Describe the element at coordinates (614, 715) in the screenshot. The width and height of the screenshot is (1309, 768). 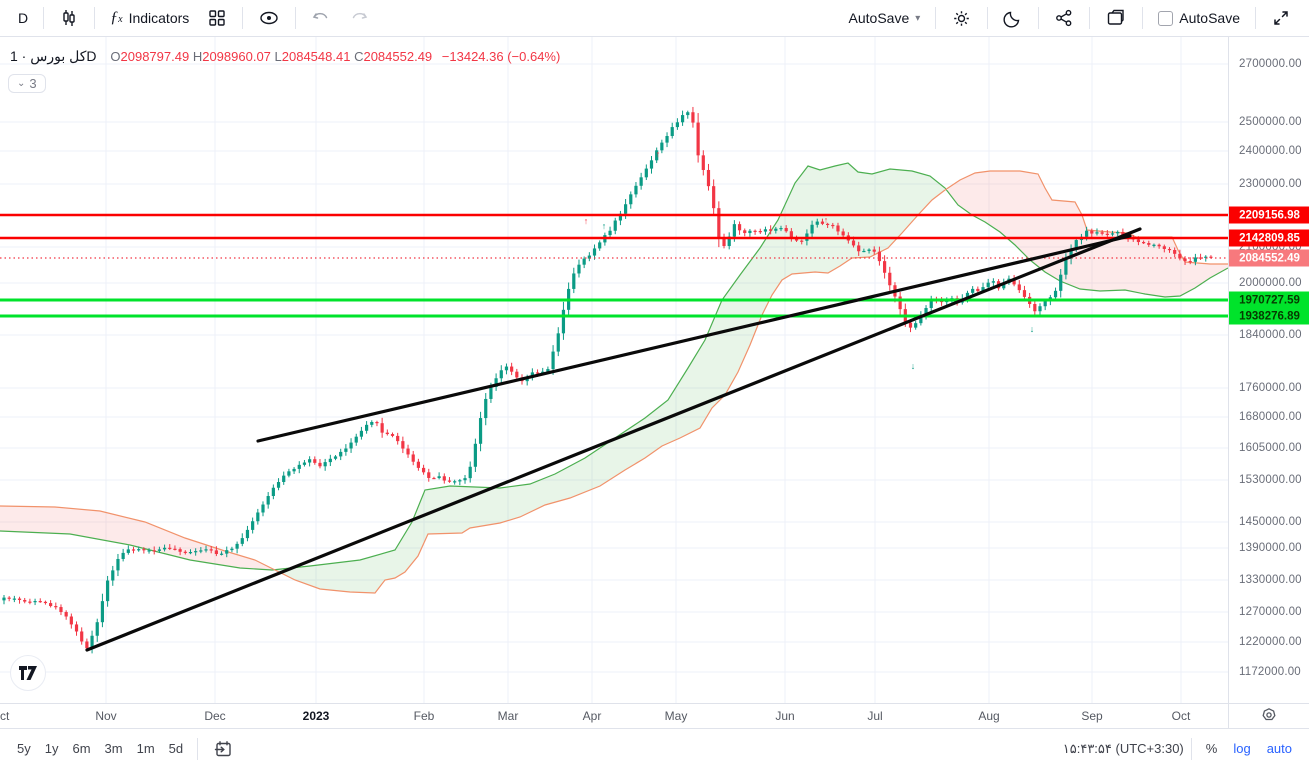
I see `time-axis: Oct Nov Dec 2023 Feb Mar Apr May Jun Jul Aug Sep Oct` at that location.